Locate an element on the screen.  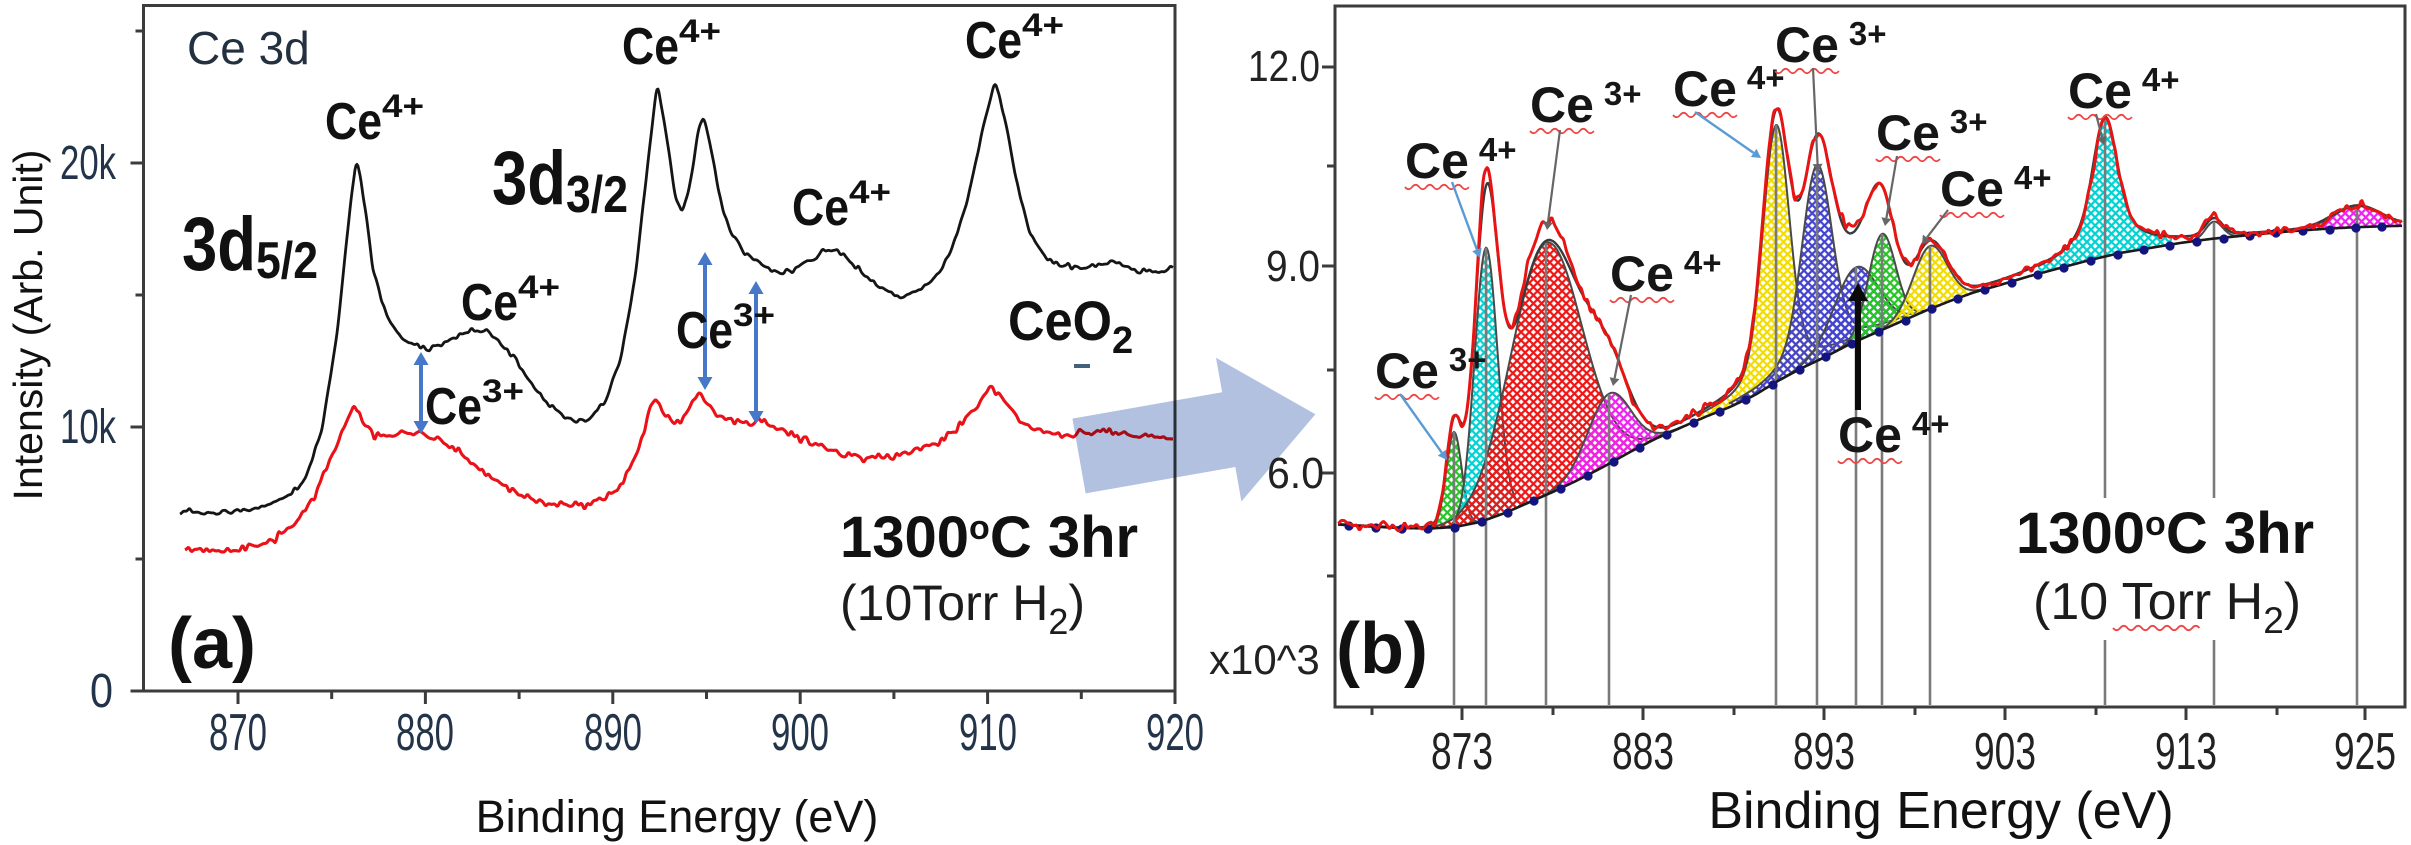
svg-text: 900 is located at coordinates (800, 733).